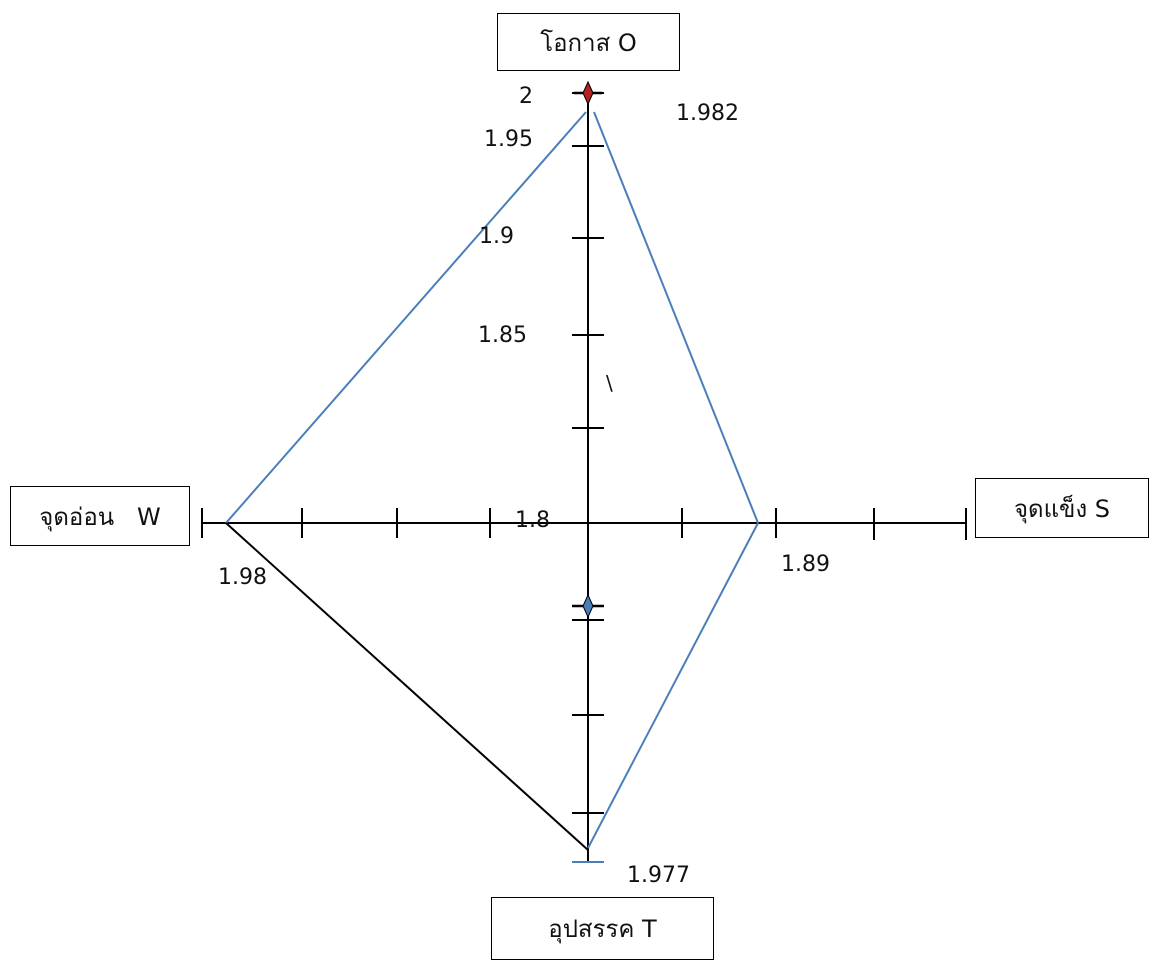 Image resolution: width=1149 pixels, height=960 pixels. Describe the element at coordinates (673, 685) in the screenshot. I see `edge-strength-threat` at that location.